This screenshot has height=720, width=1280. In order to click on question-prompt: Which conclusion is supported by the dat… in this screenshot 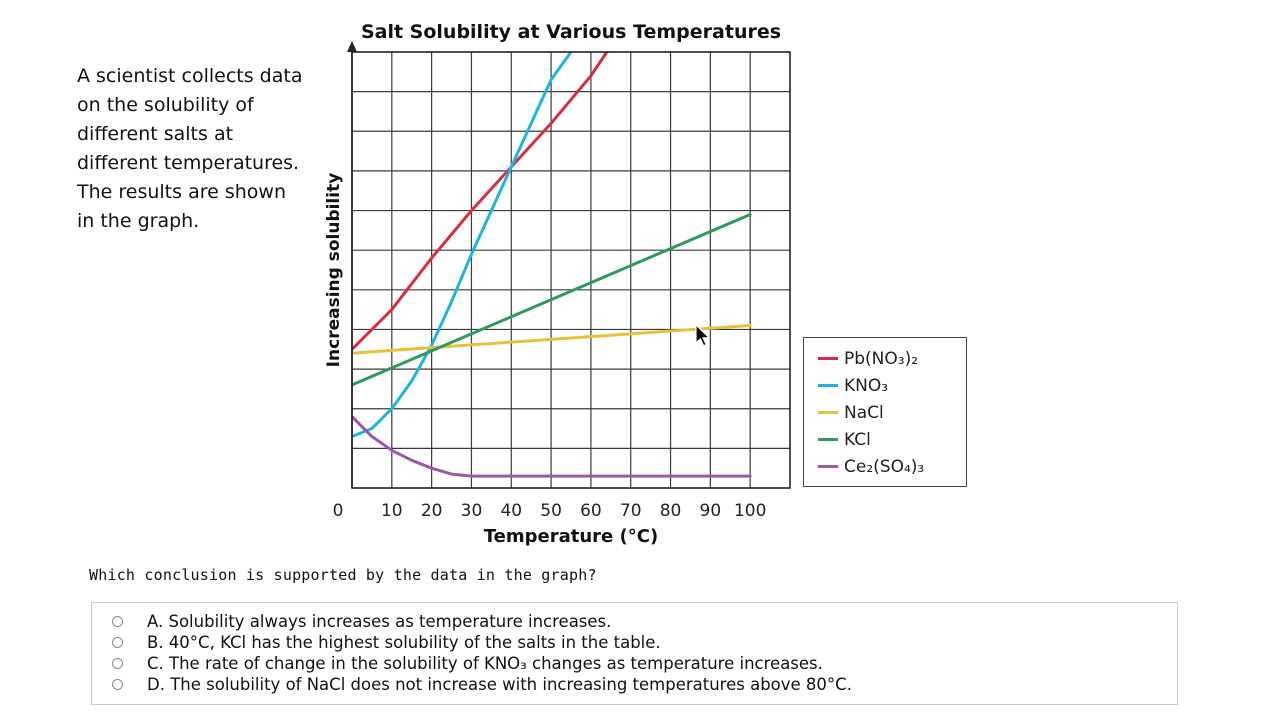, I will do `click(343, 575)`.